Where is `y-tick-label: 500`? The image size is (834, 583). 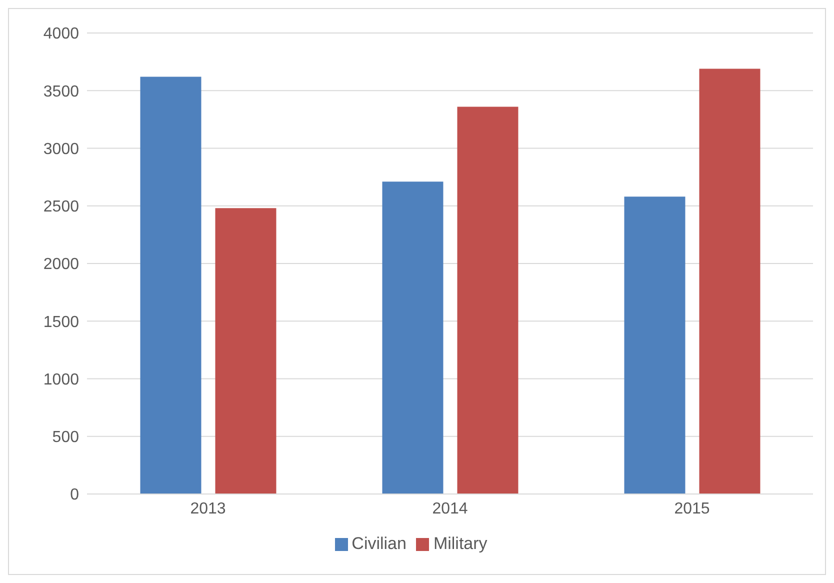 y-tick-label: 500 is located at coordinates (66, 437).